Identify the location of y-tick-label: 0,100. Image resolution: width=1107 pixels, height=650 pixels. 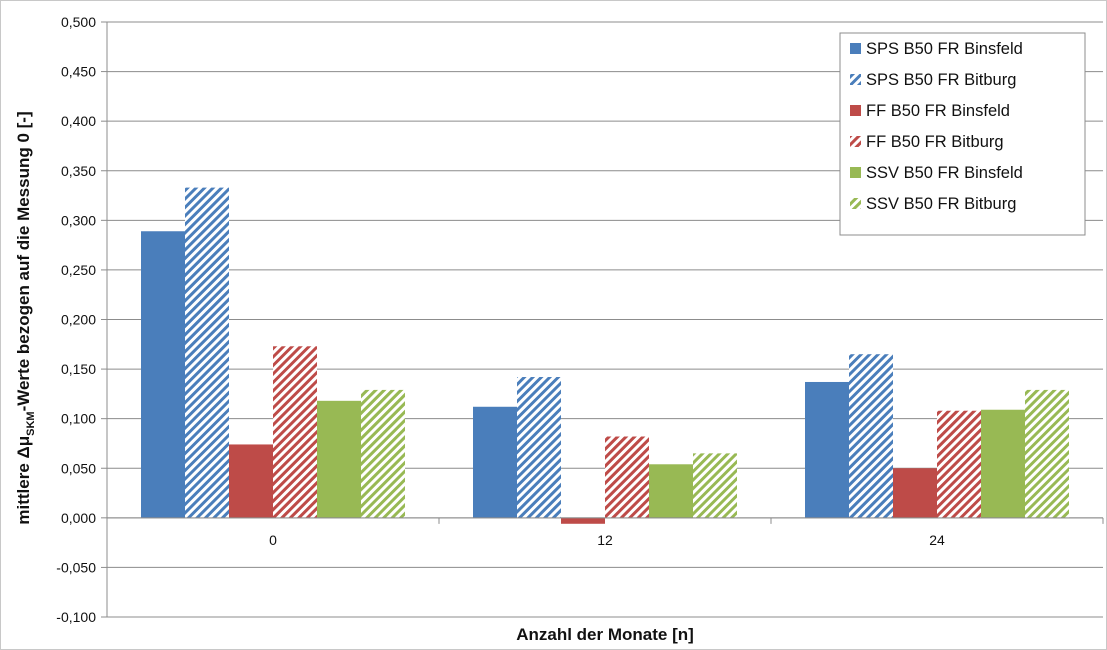
(78, 419).